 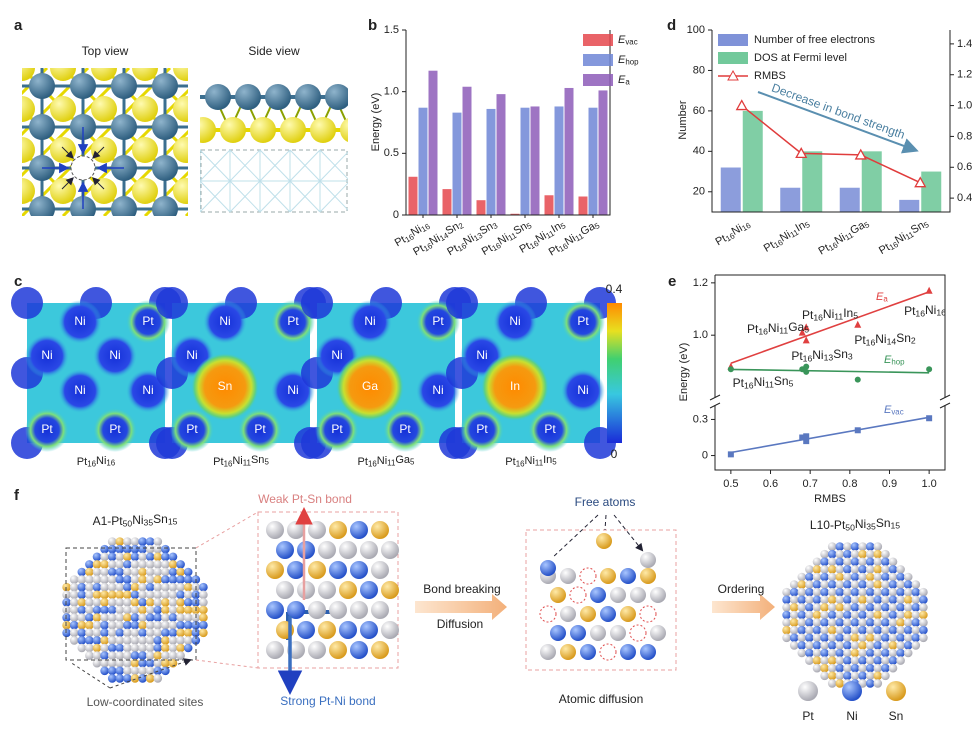 I want to click on y2-tick-label: 1.2, so click(x=964, y=75).